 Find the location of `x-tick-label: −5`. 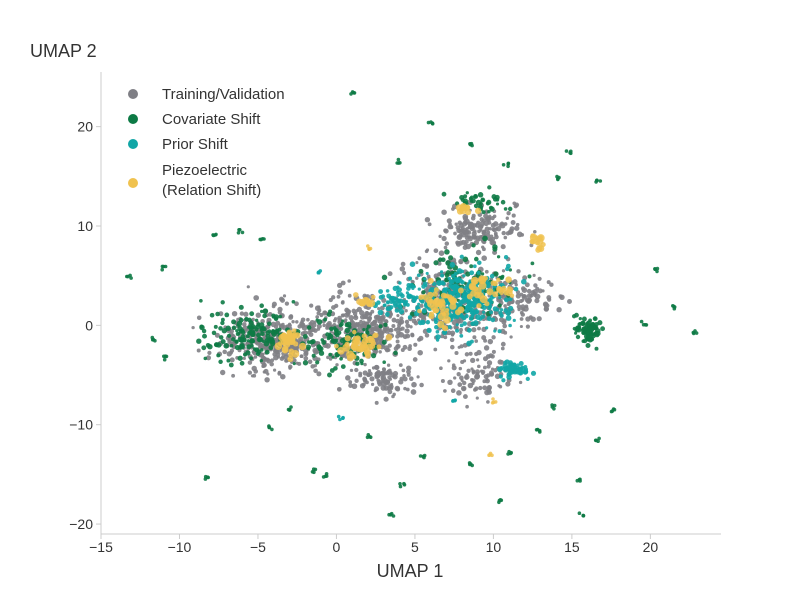

x-tick-label: −5 is located at coordinates (258, 547).